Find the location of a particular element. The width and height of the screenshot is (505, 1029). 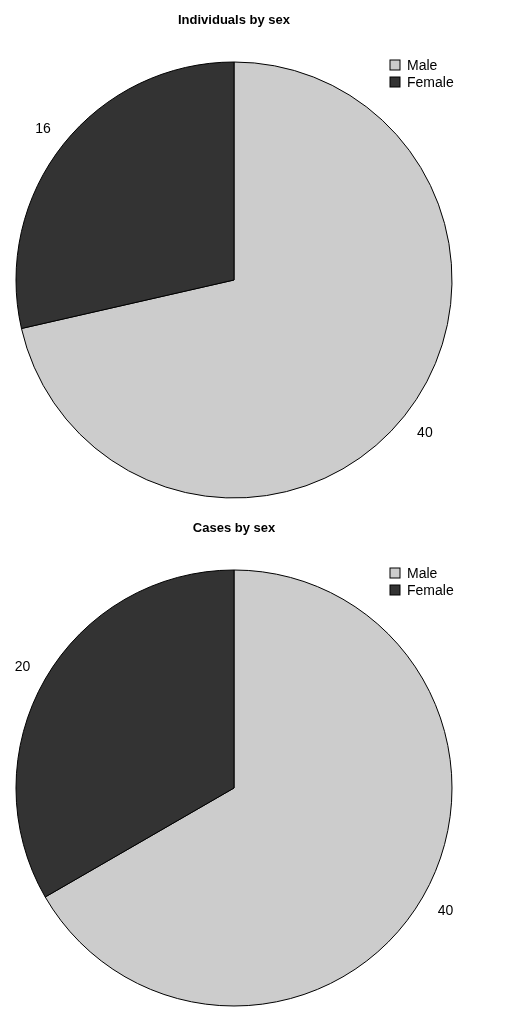

chart-title: Cases by sex is located at coordinates (234, 527).